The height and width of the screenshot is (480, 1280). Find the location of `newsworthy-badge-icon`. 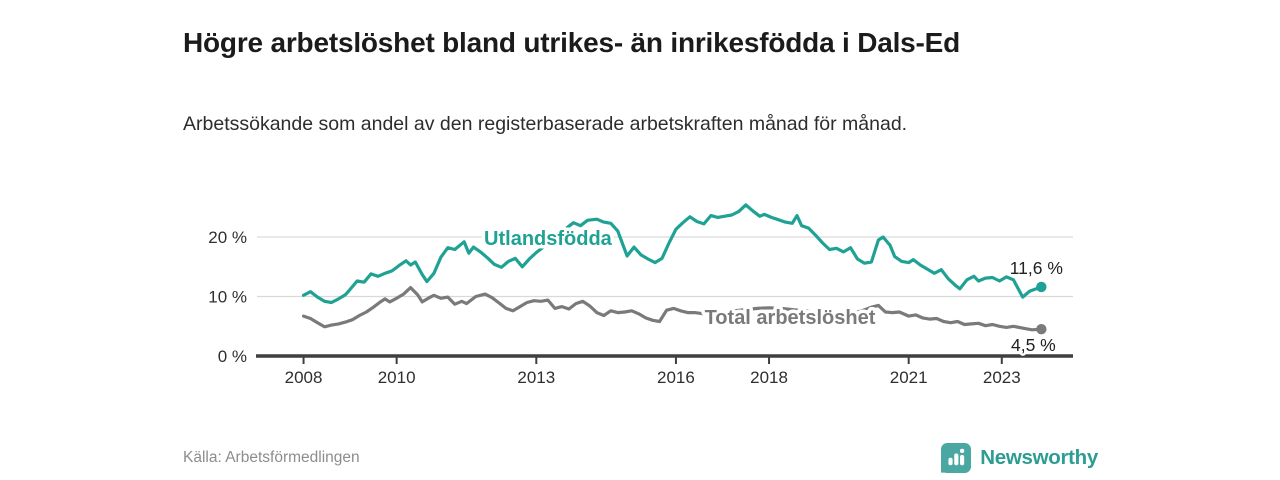

newsworthy-badge-icon is located at coordinates (956, 458).